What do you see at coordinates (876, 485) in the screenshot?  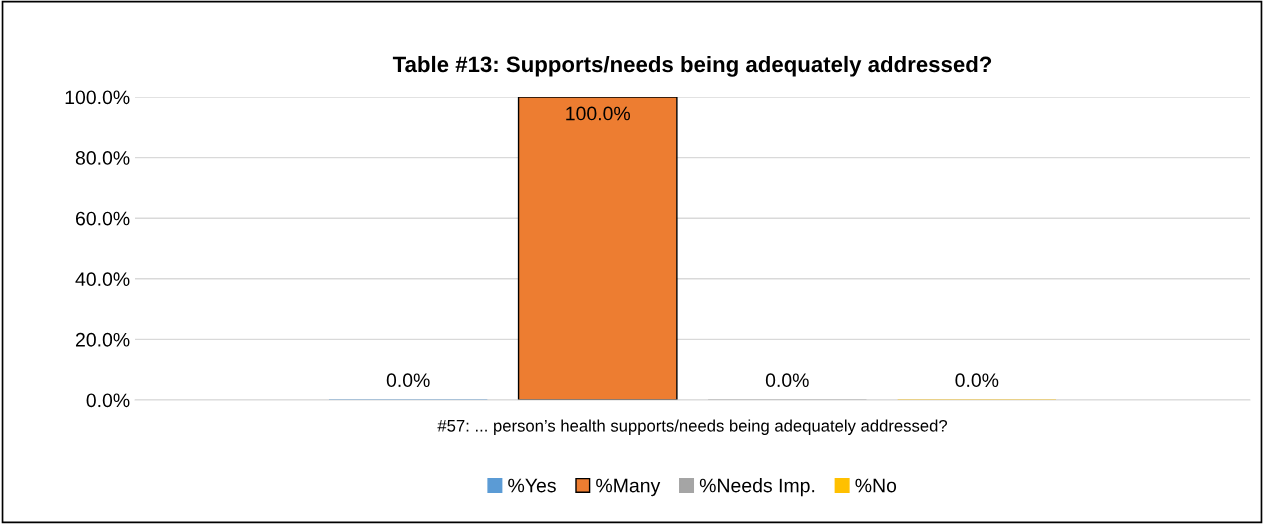 I see `legend-label: %No` at bounding box center [876, 485].